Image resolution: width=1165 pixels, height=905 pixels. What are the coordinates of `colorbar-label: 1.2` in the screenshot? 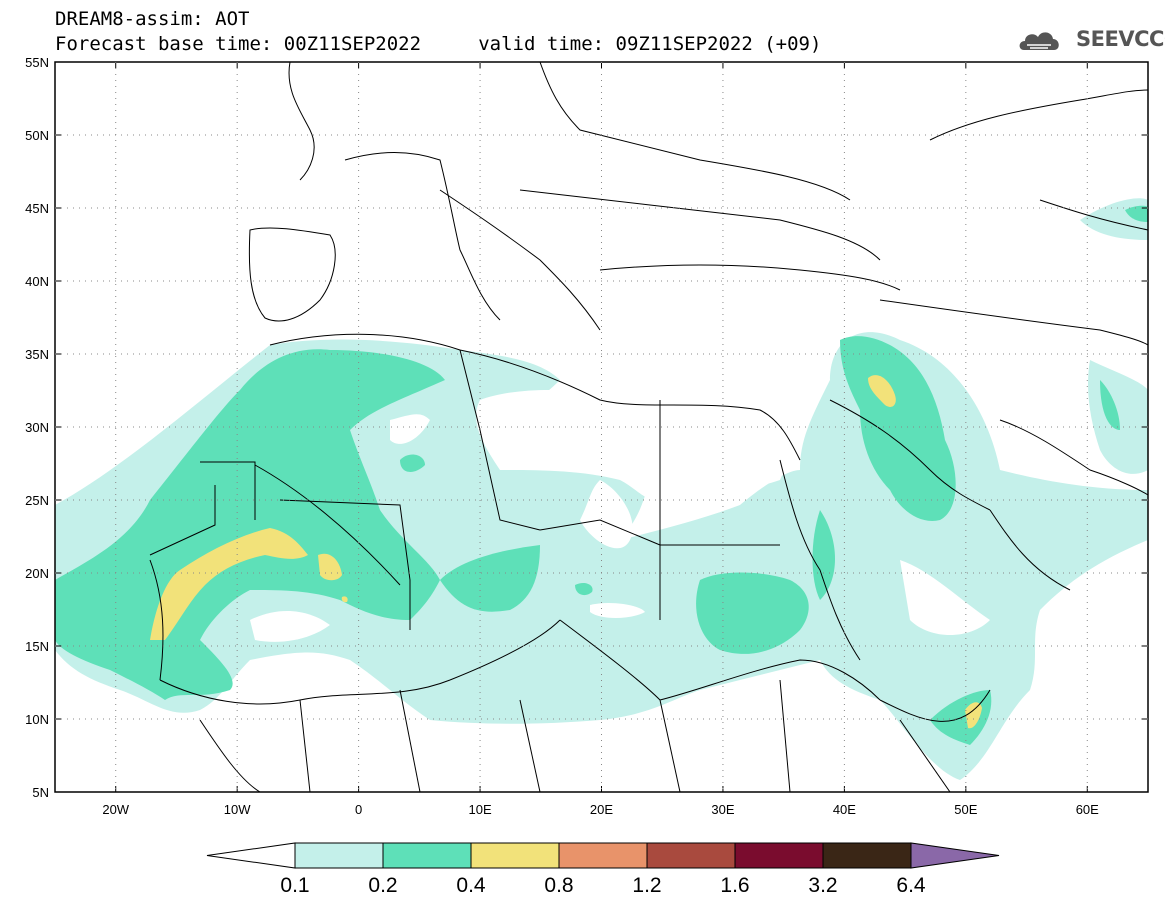 It's located at (646, 885).